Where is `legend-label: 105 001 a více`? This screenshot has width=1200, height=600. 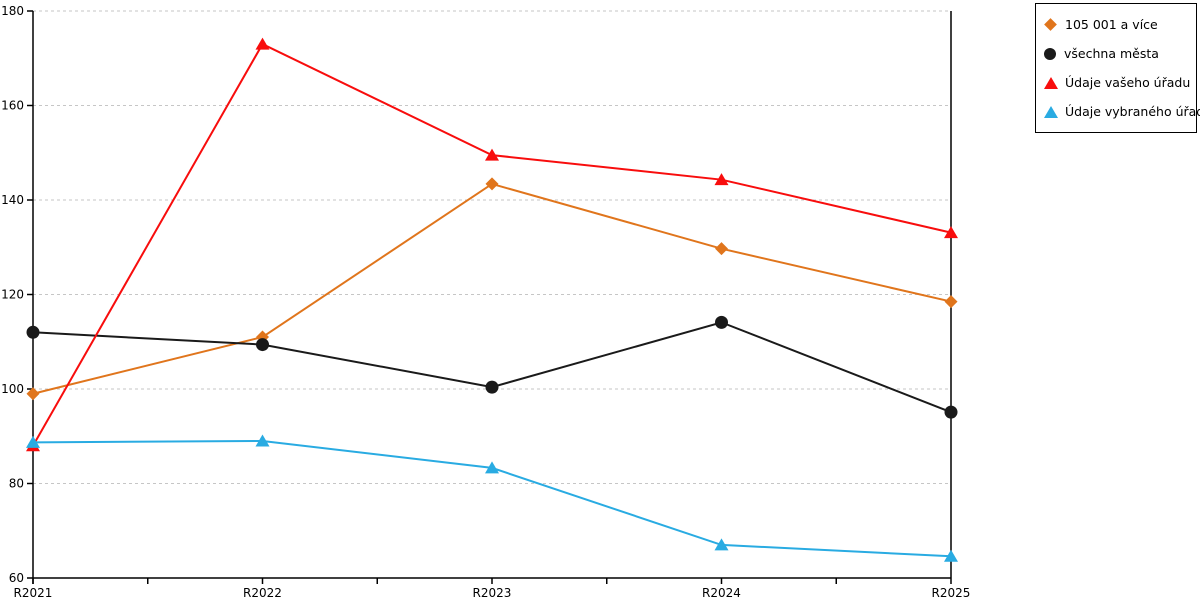
legend-label: 105 001 a více is located at coordinates (1111, 24).